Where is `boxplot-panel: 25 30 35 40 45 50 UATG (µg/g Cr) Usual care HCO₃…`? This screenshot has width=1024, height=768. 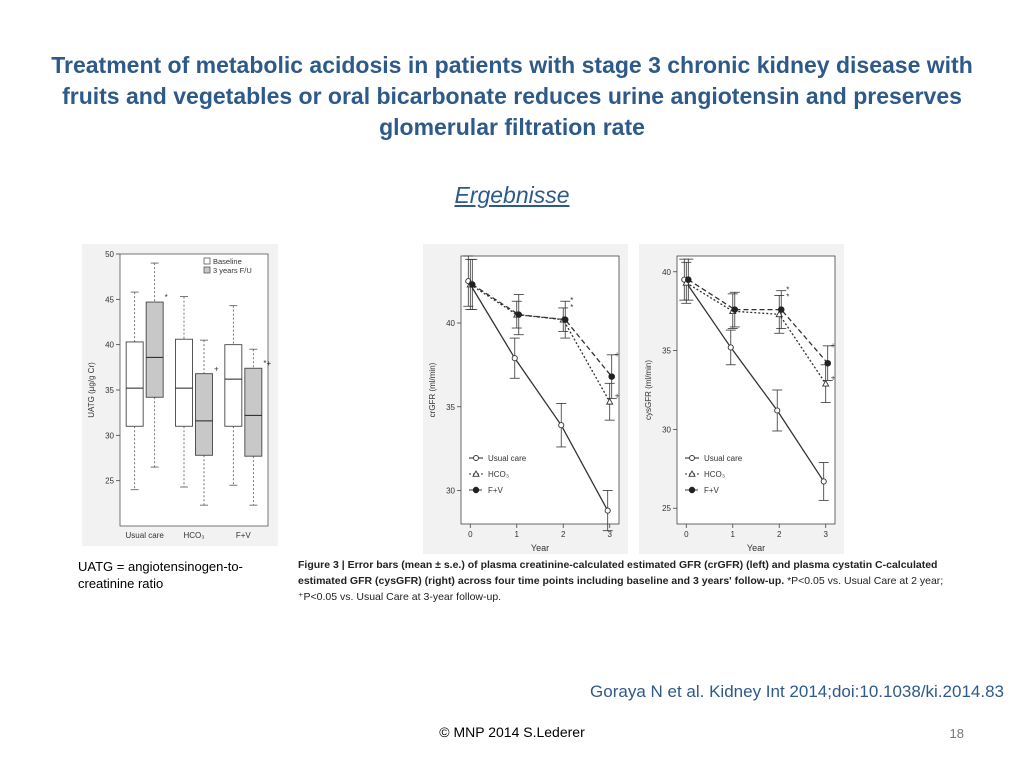
boxplot-panel: 25 30 35 40 45 50 UATG (µg/g Cr) Usual care HCO₃… is located at coordinates (180, 395).